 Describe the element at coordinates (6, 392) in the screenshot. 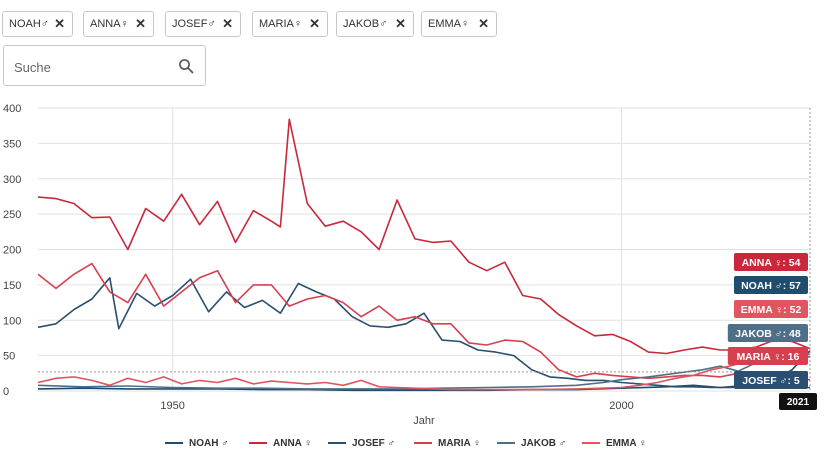

I see `y-tick-label: 0` at that location.